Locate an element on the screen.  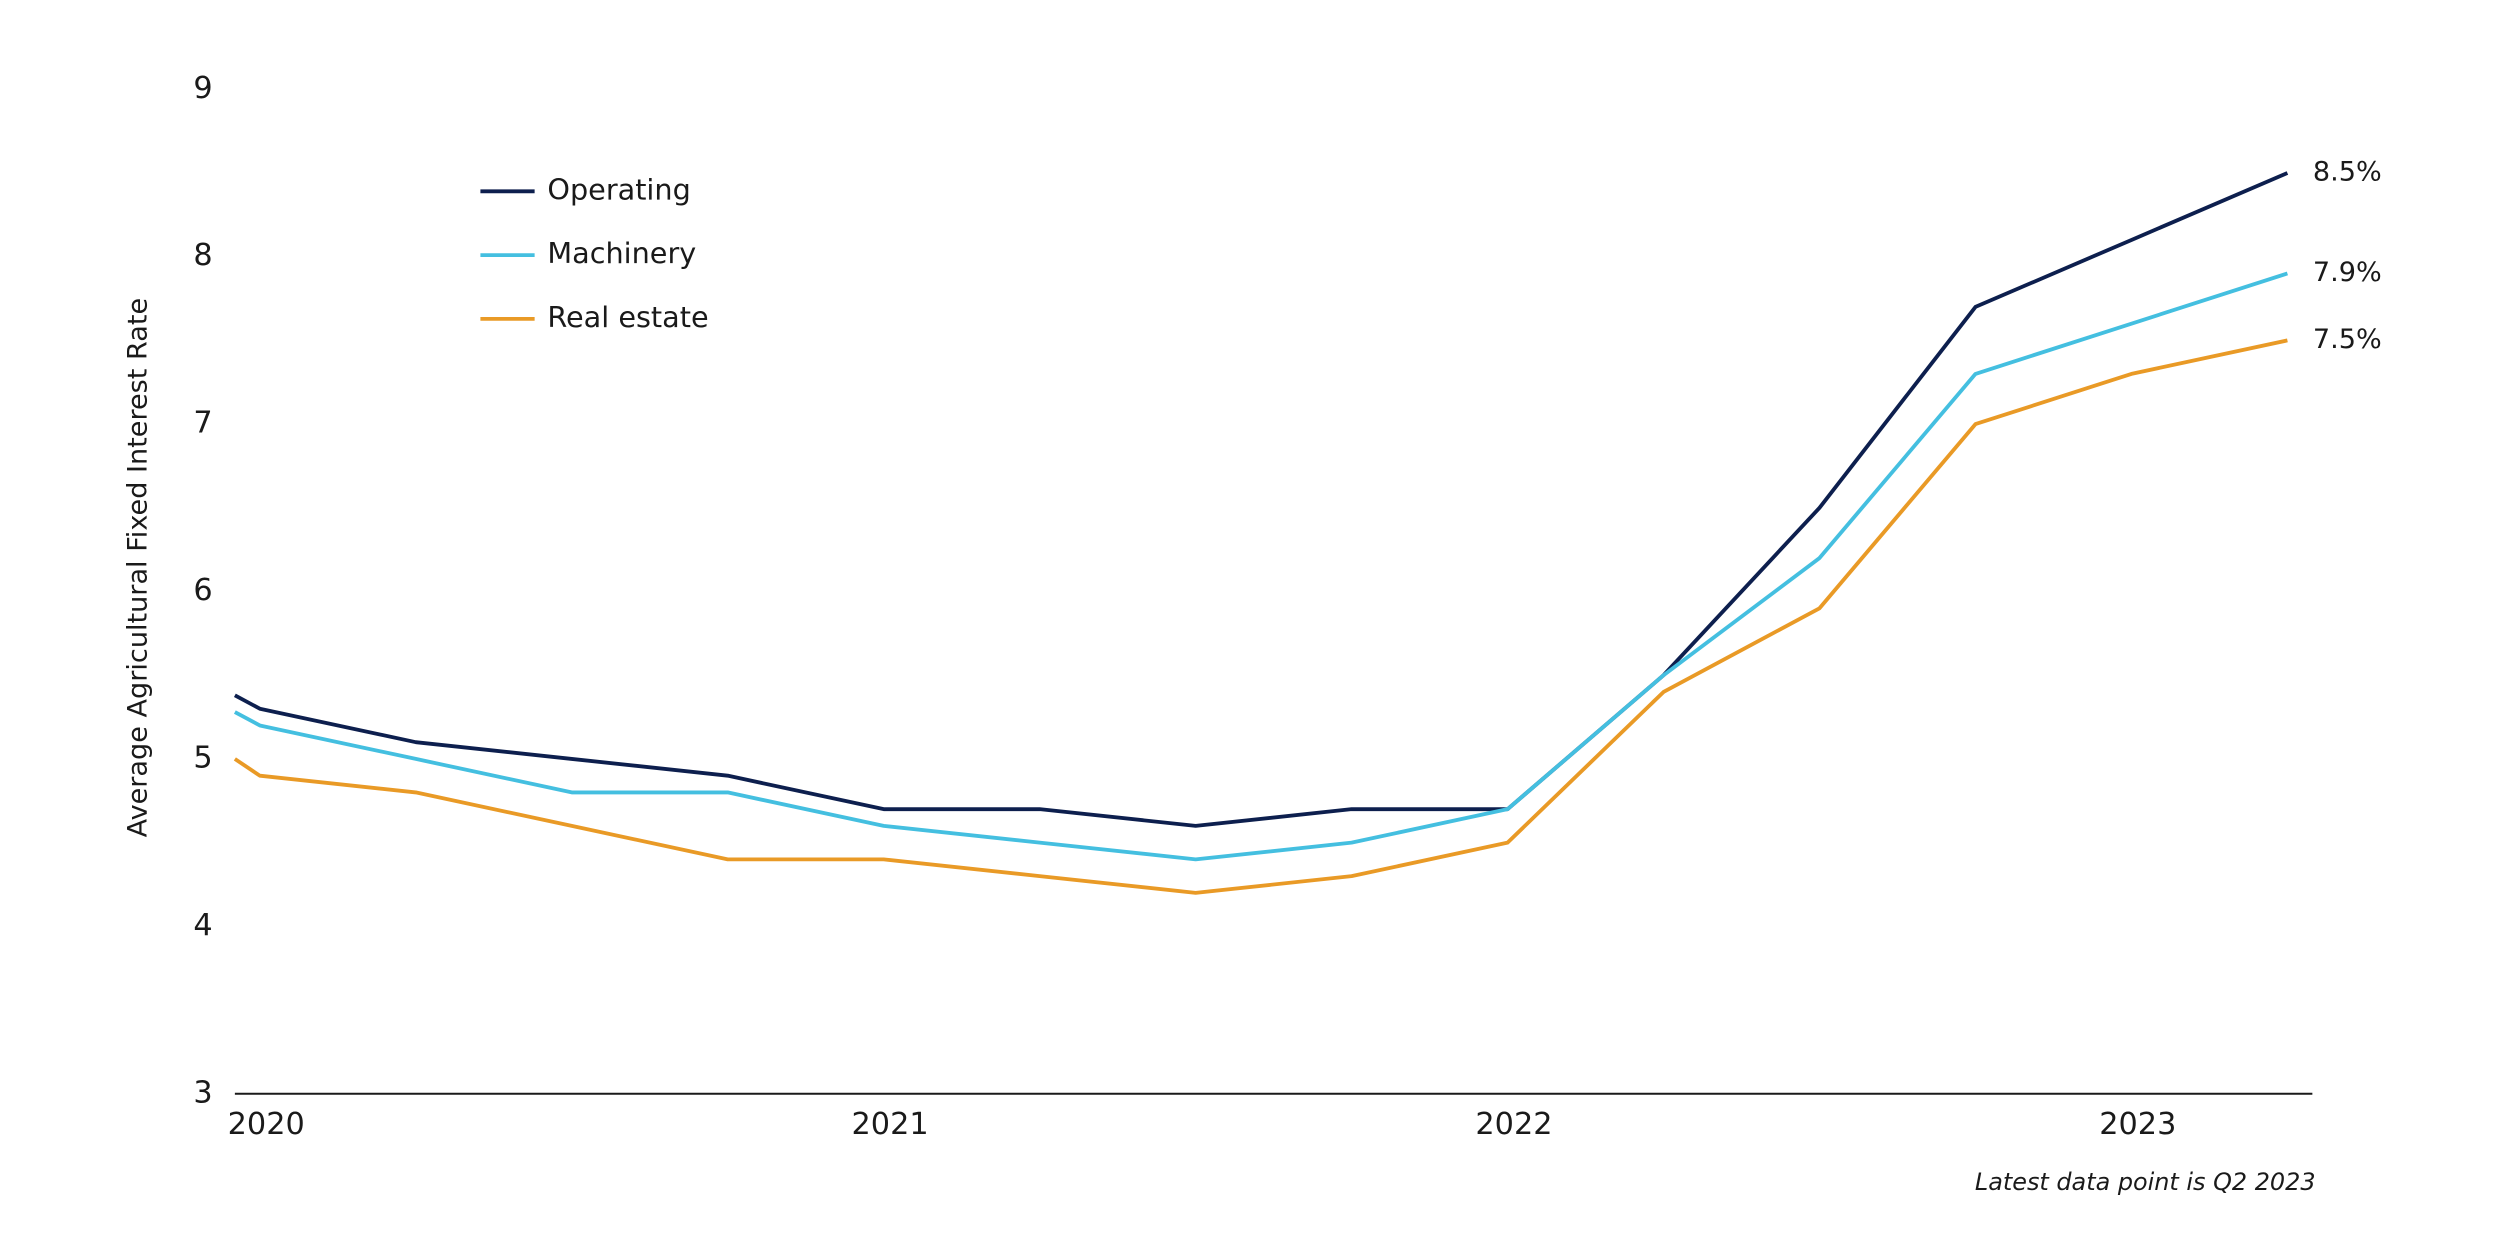
data-label: 7.9% is located at coordinates (2347, 272).